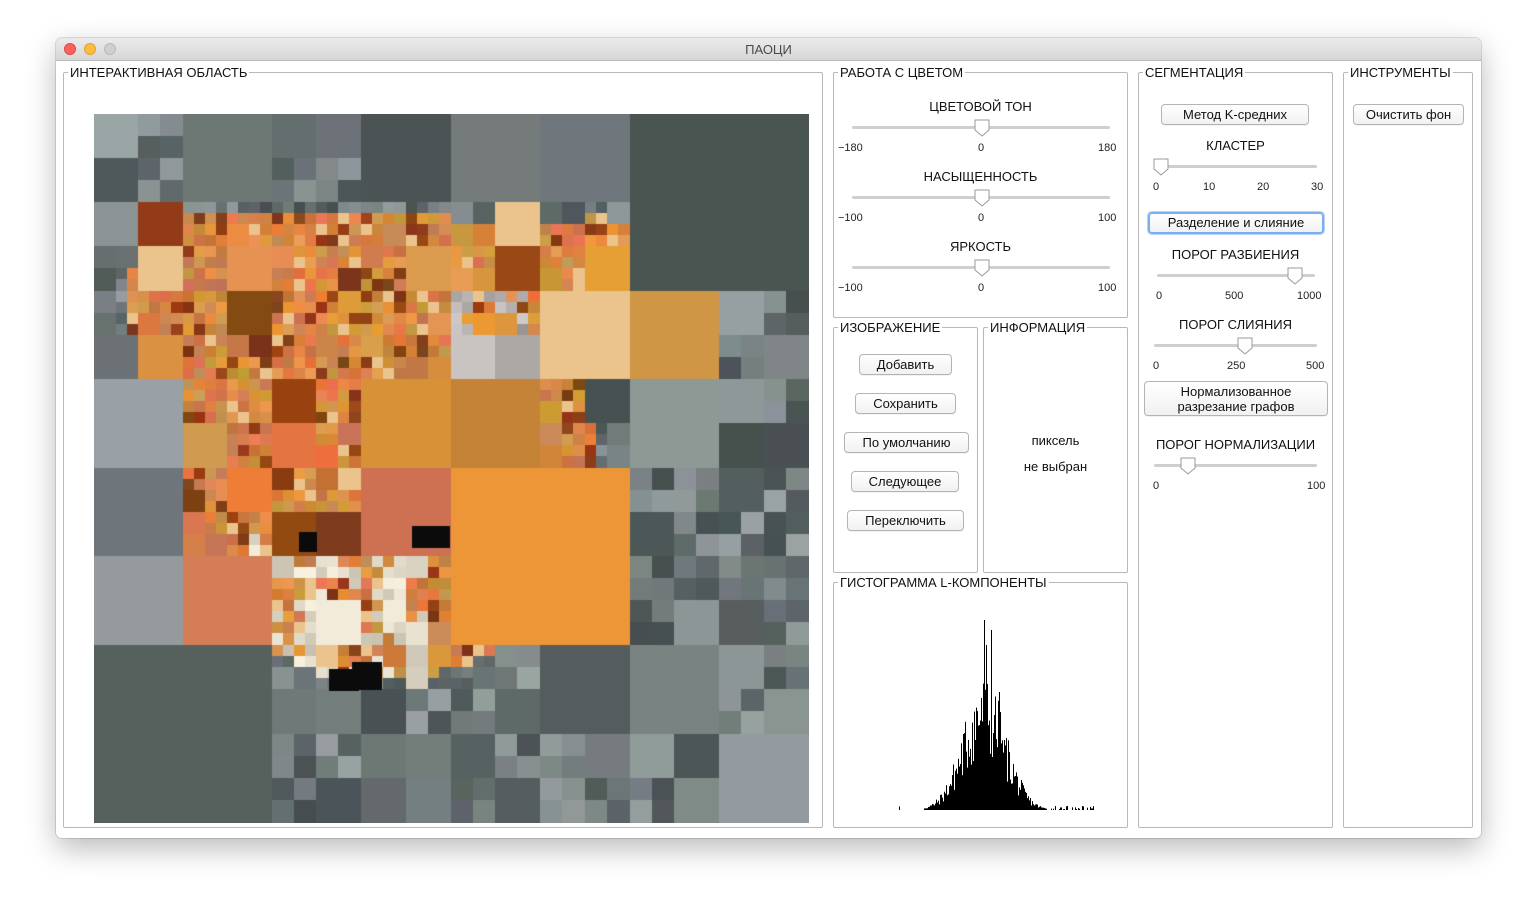  Describe the element at coordinates (1408, 447) in the screenshot. I see `tools-group: ИНСТРУМЕНТЫ Очистить фон` at that location.